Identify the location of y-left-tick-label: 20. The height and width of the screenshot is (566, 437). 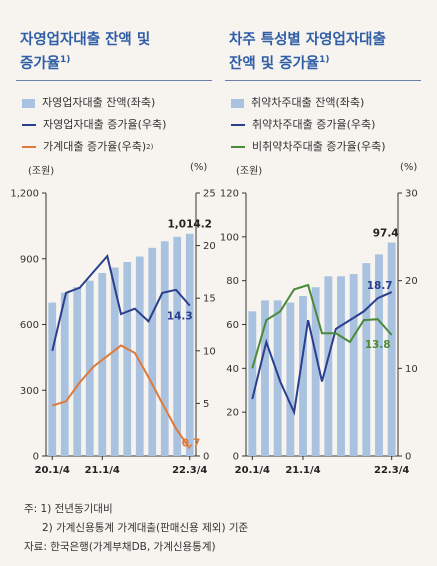
(232, 413).